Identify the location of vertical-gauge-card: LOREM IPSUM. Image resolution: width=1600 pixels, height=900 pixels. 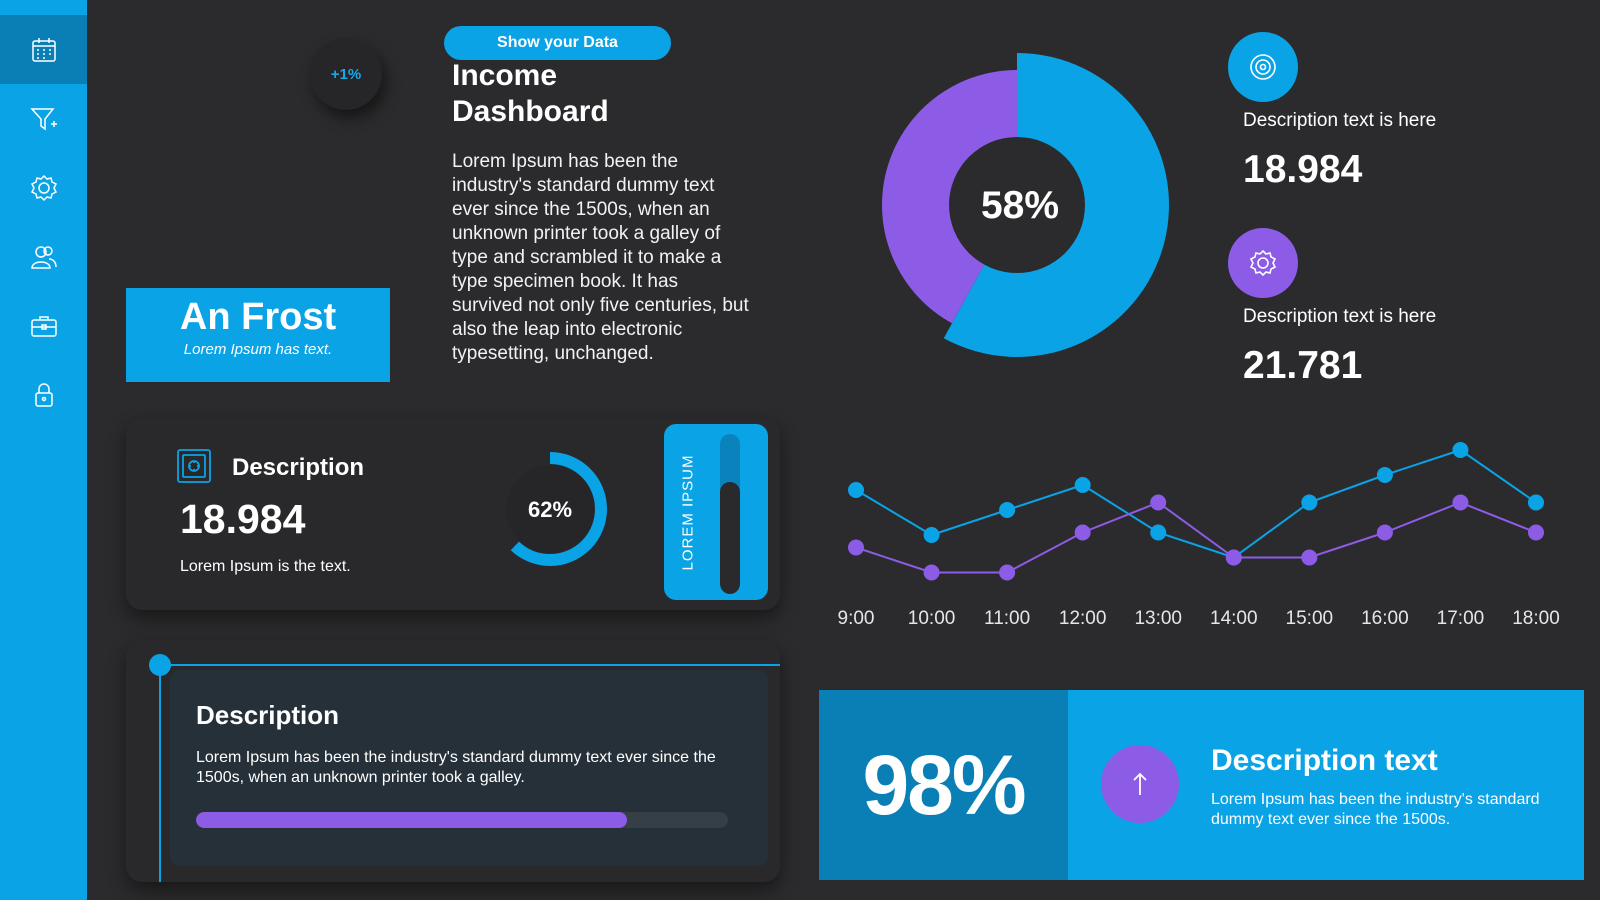
(716, 512).